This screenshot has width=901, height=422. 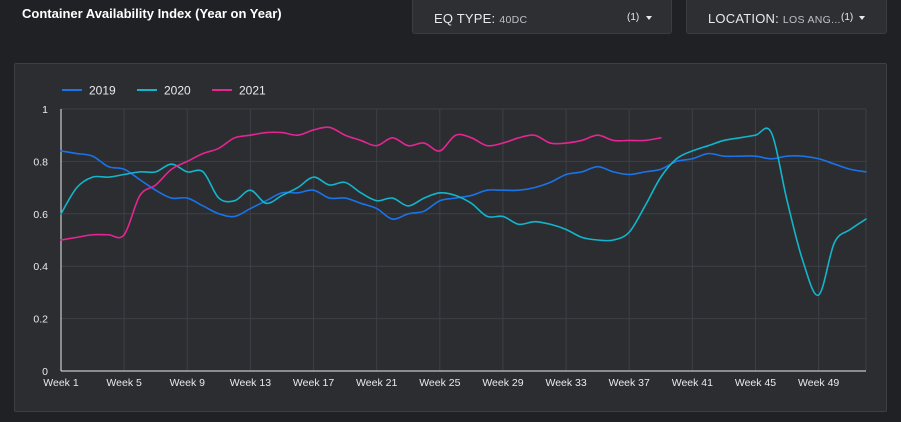 I want to click on location-filter-count: (1), so click(x=847, y=17).